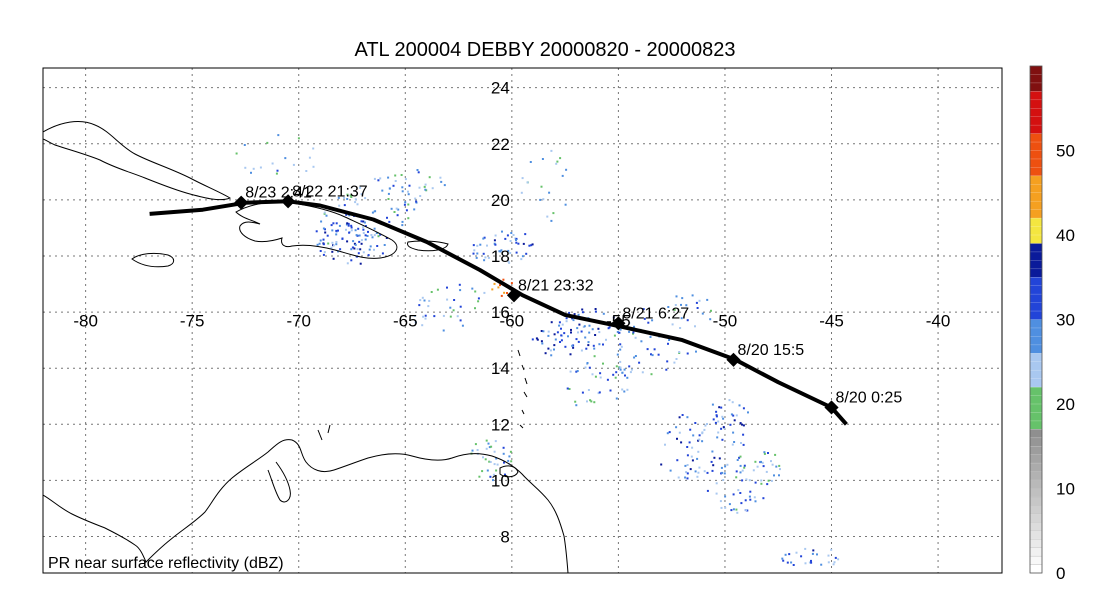 This screenshot has width=1115, height=595. Describe the element at coordinates (725, 321) in the screenshot. I see `lon-tick-label: -50` at that location.